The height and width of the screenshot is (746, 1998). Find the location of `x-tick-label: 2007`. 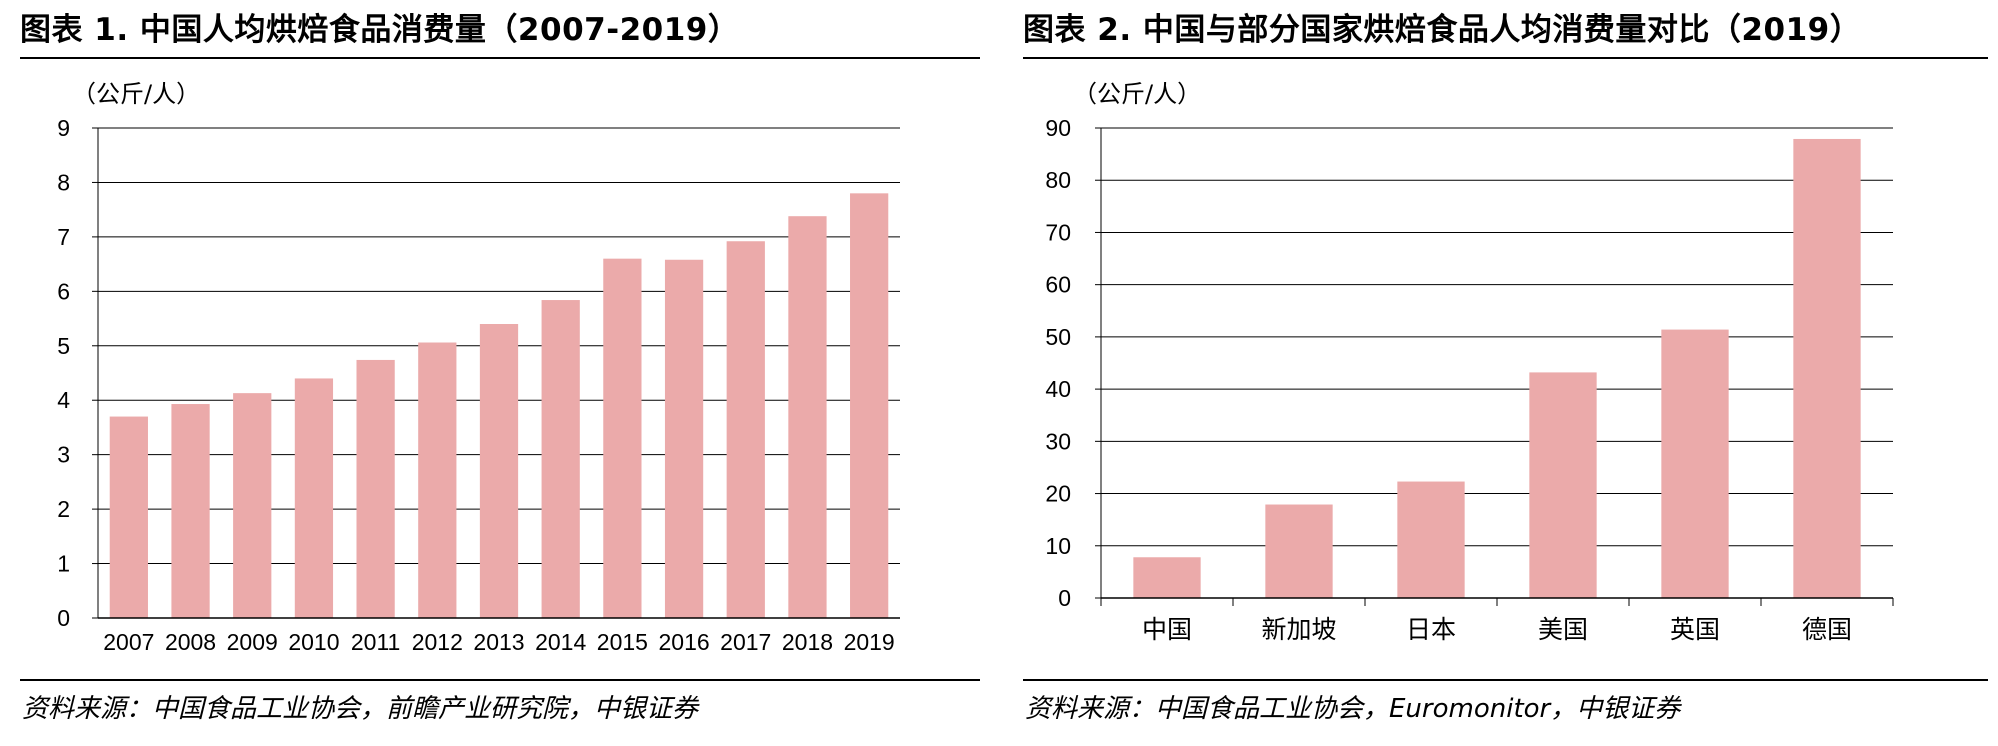

x-tick-label: 2007 is located at coordinates (128, 642).